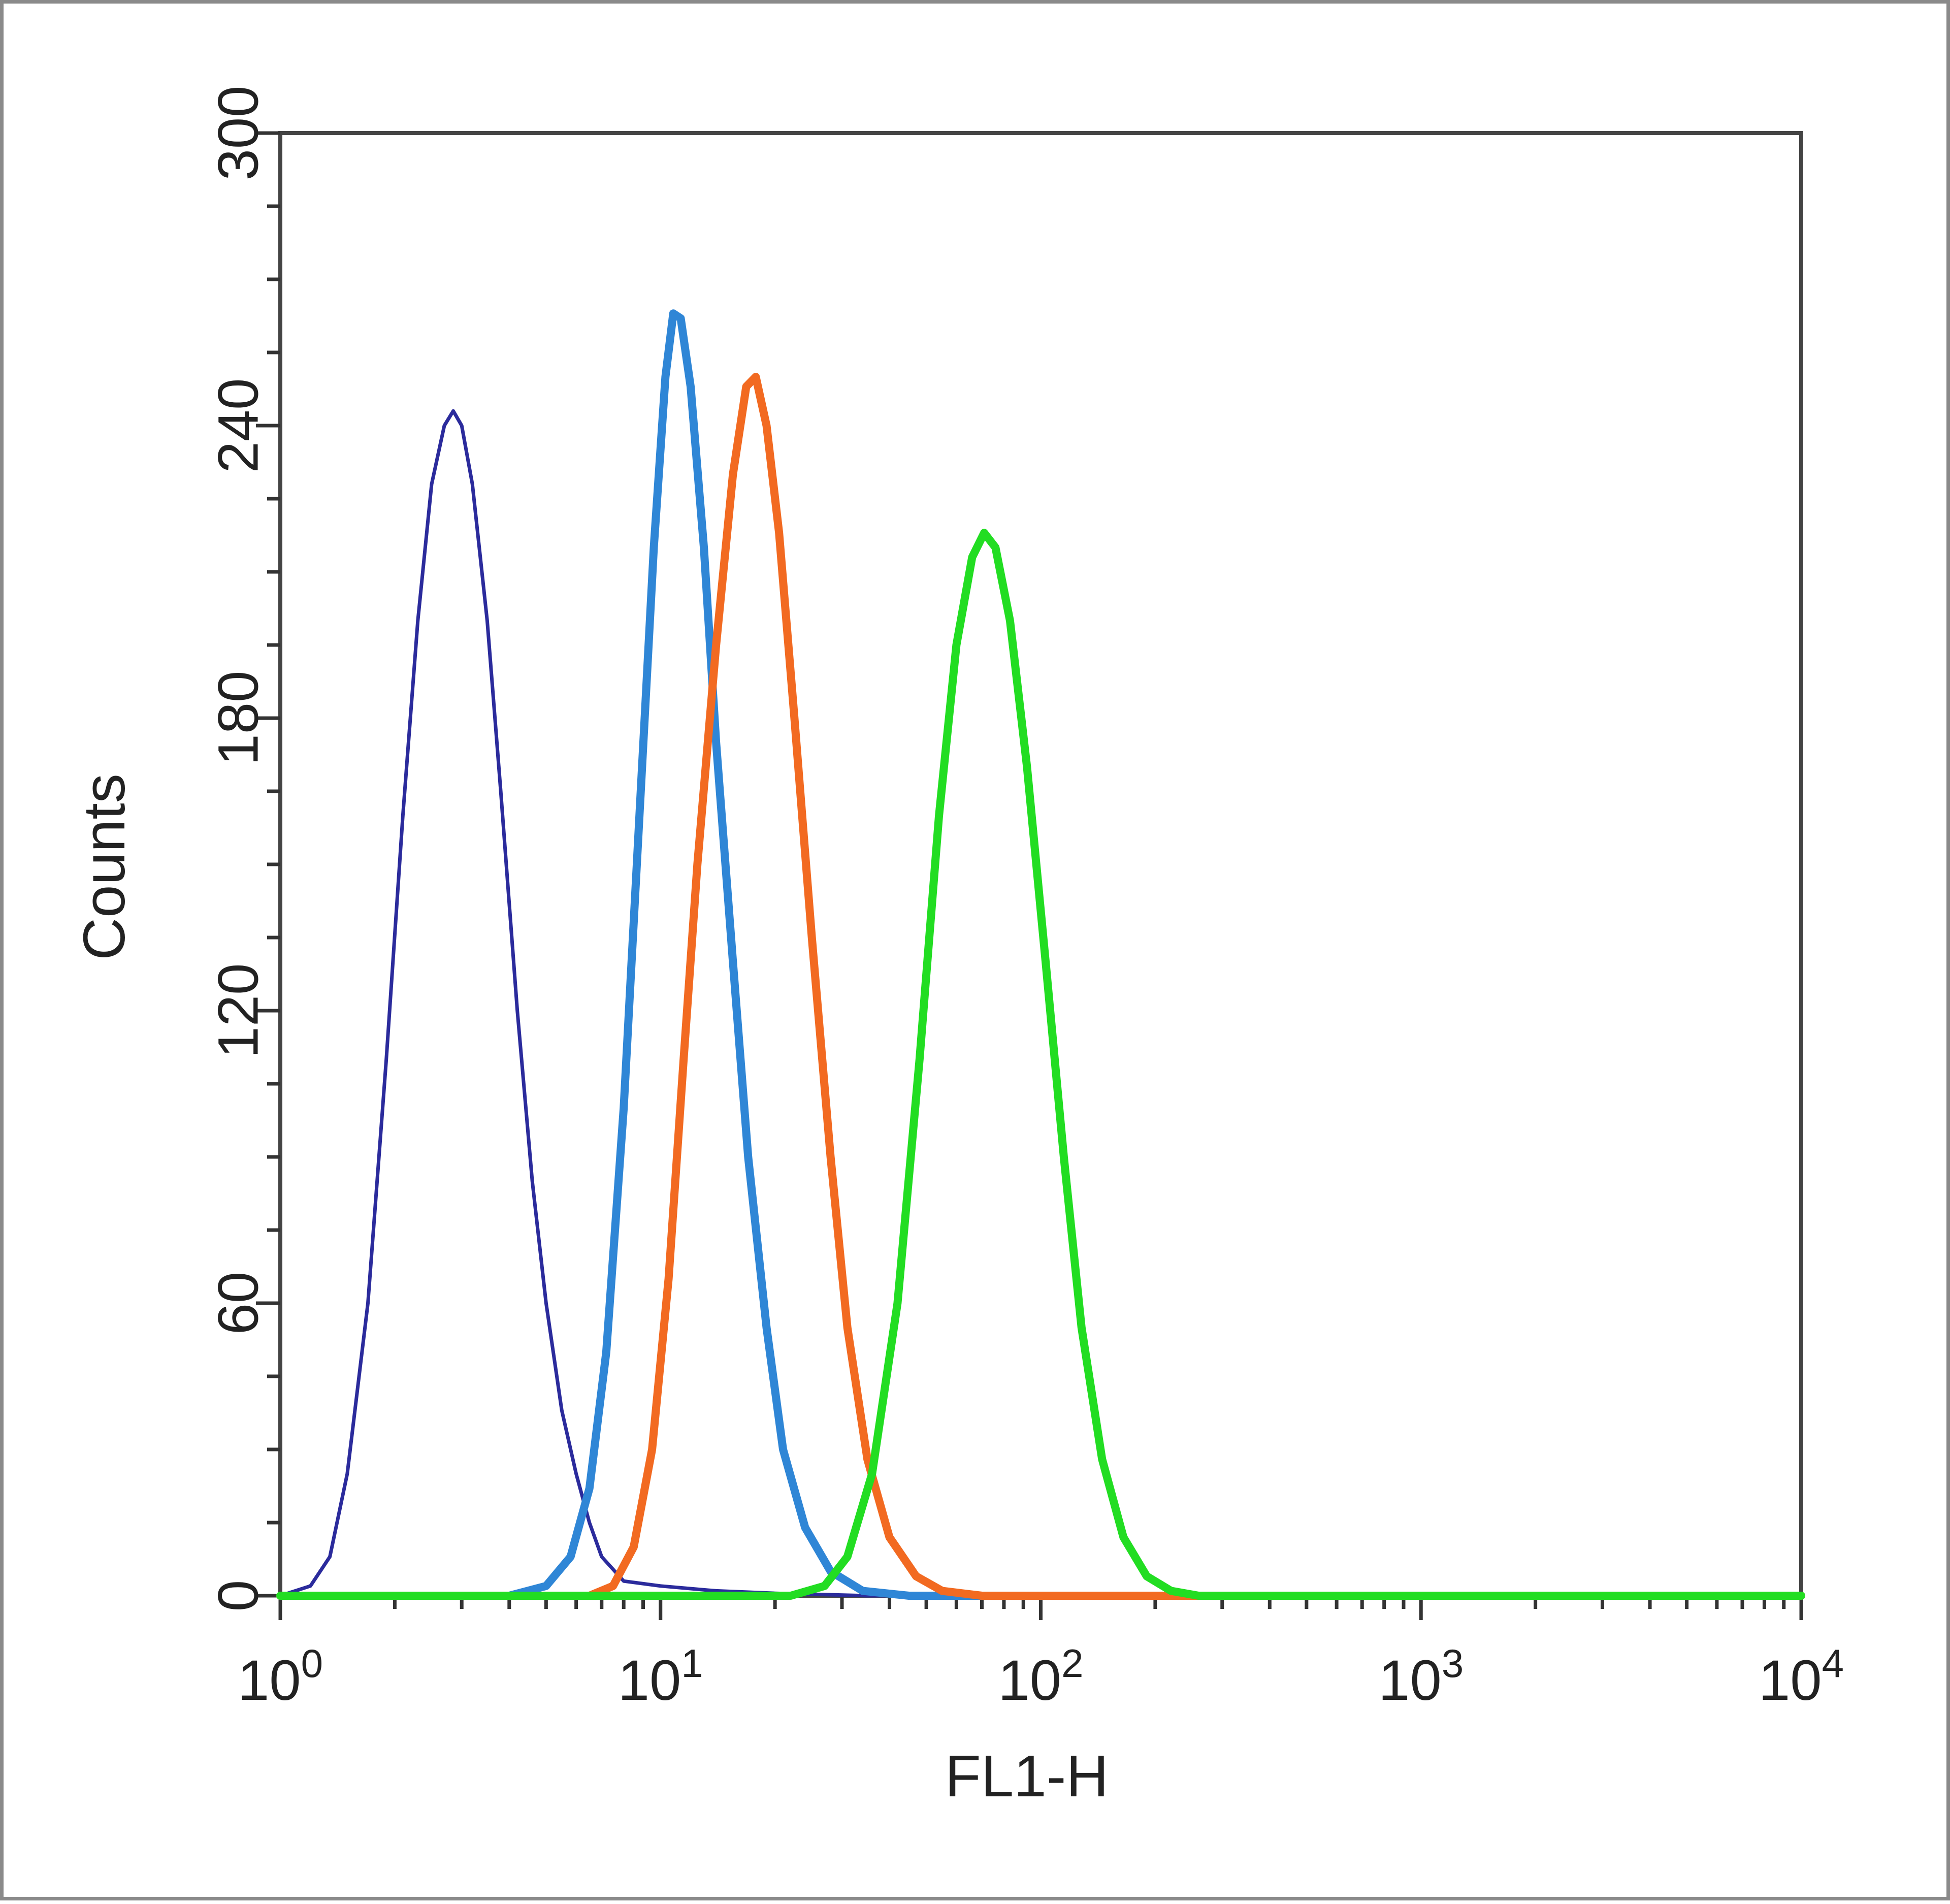 Image resolution: width=1950 pixels, height=1904 pixels. Describe the element at coordinates (238, 425) in the screenshot. I see `y-tick-label: 240` at that location.